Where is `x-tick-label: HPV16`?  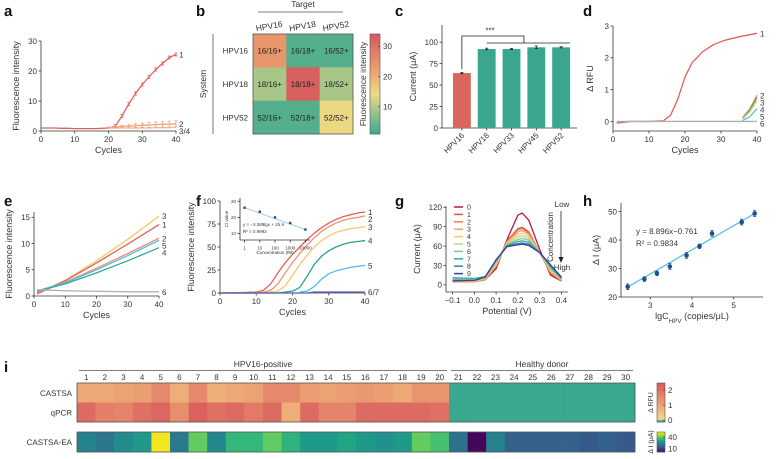
x-tick-label: HPV16 is located at coordinates (269, 26).